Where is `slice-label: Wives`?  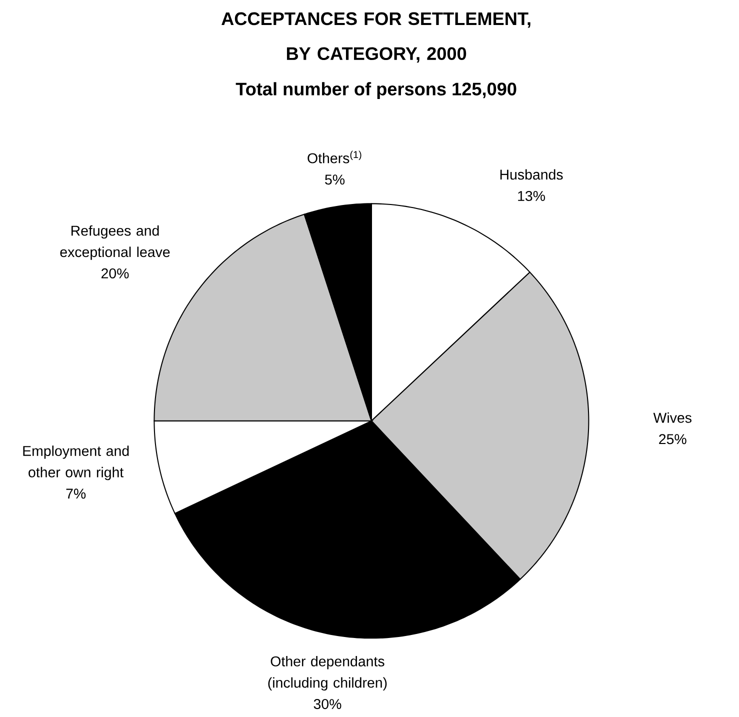 slice-label: Wives is located at coordinates (672, 417).